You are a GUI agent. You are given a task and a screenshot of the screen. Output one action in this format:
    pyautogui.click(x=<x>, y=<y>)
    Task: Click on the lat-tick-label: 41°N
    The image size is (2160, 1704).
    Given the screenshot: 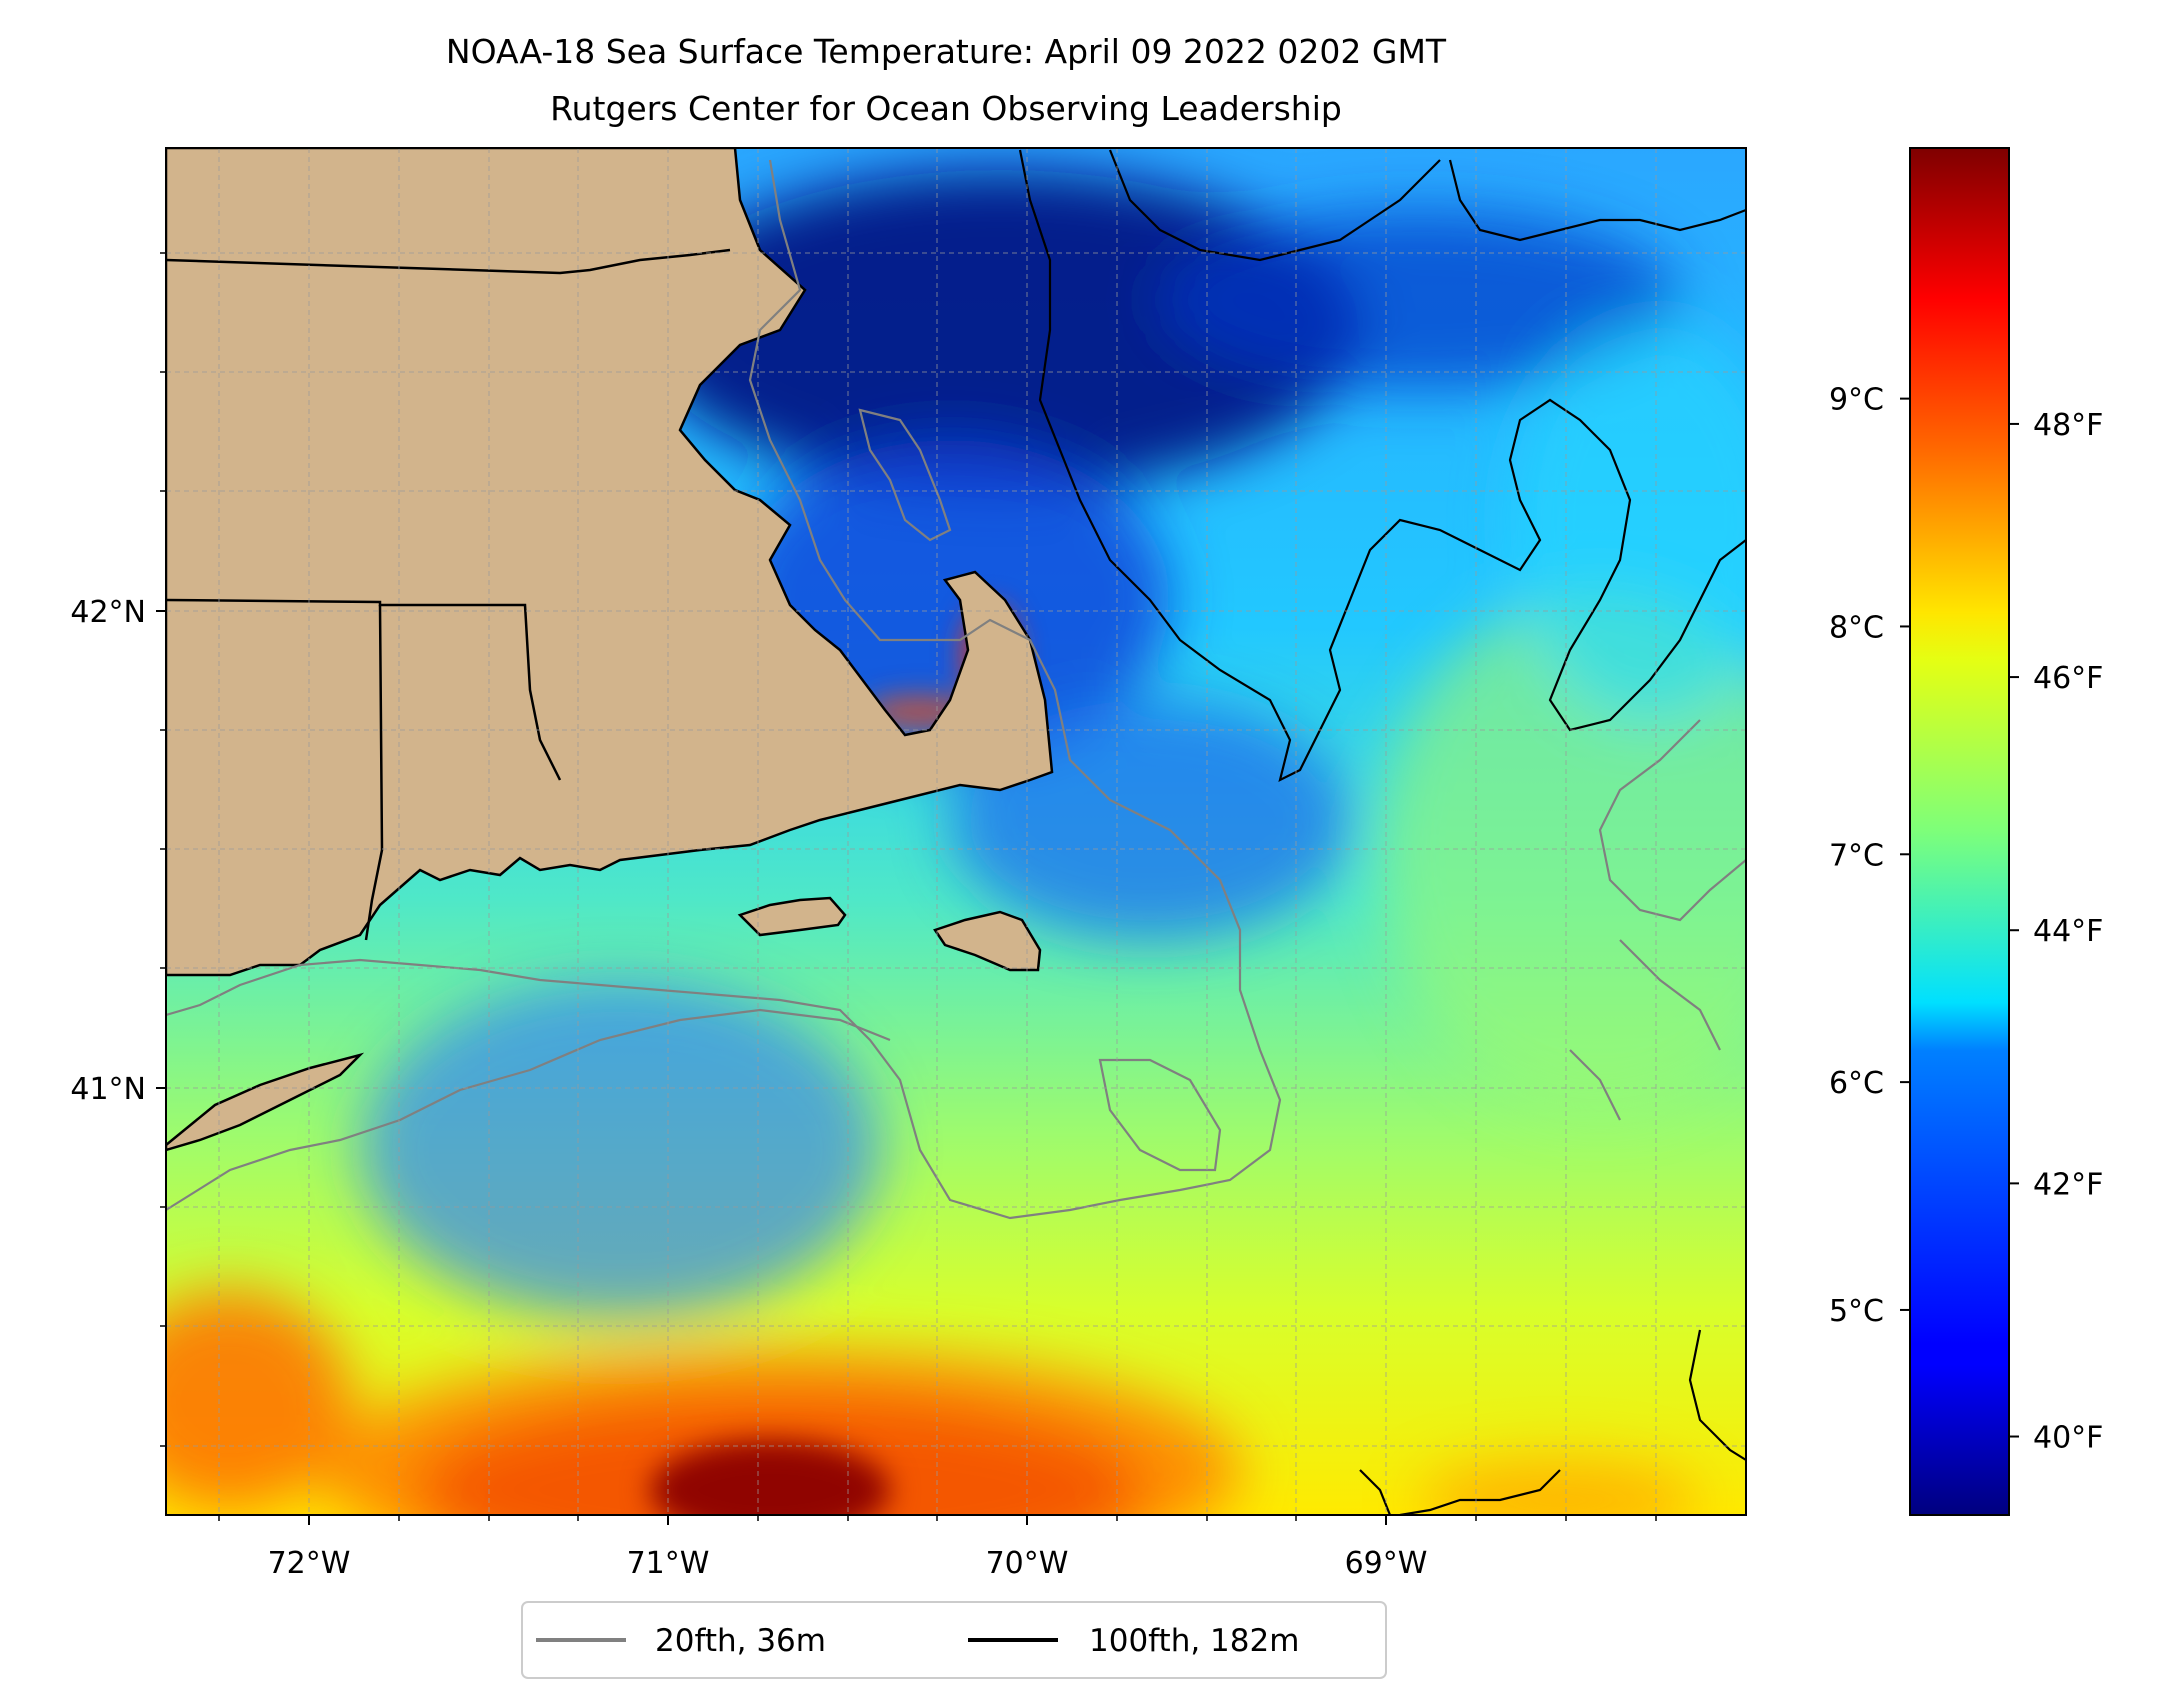 What is the action you would take?
    pyautogui.click(x=108, y=1089)
    